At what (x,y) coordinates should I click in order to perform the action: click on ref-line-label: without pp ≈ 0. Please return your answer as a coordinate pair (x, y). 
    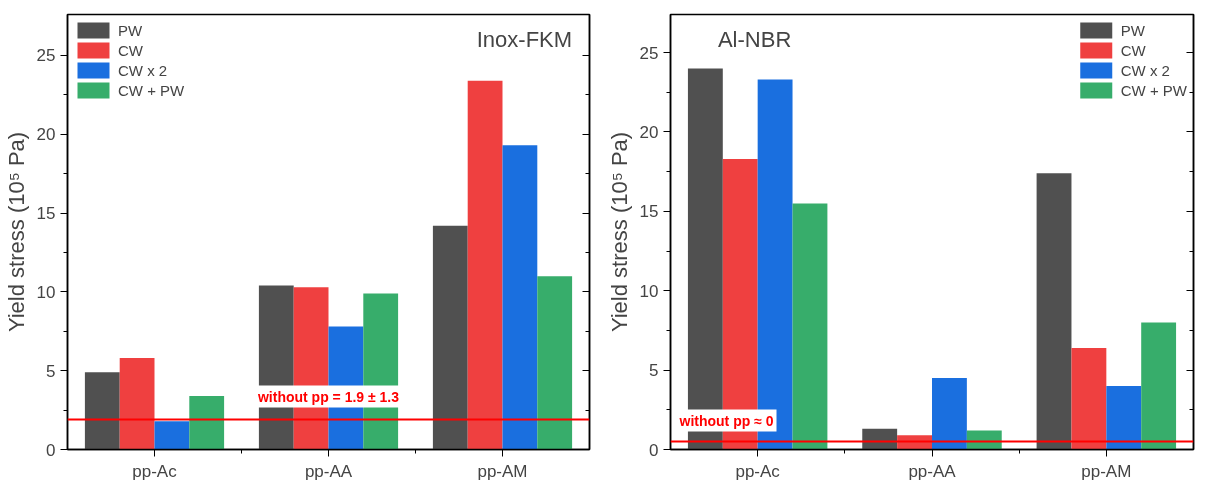
    Looking at the image, I should click on (726, 420).